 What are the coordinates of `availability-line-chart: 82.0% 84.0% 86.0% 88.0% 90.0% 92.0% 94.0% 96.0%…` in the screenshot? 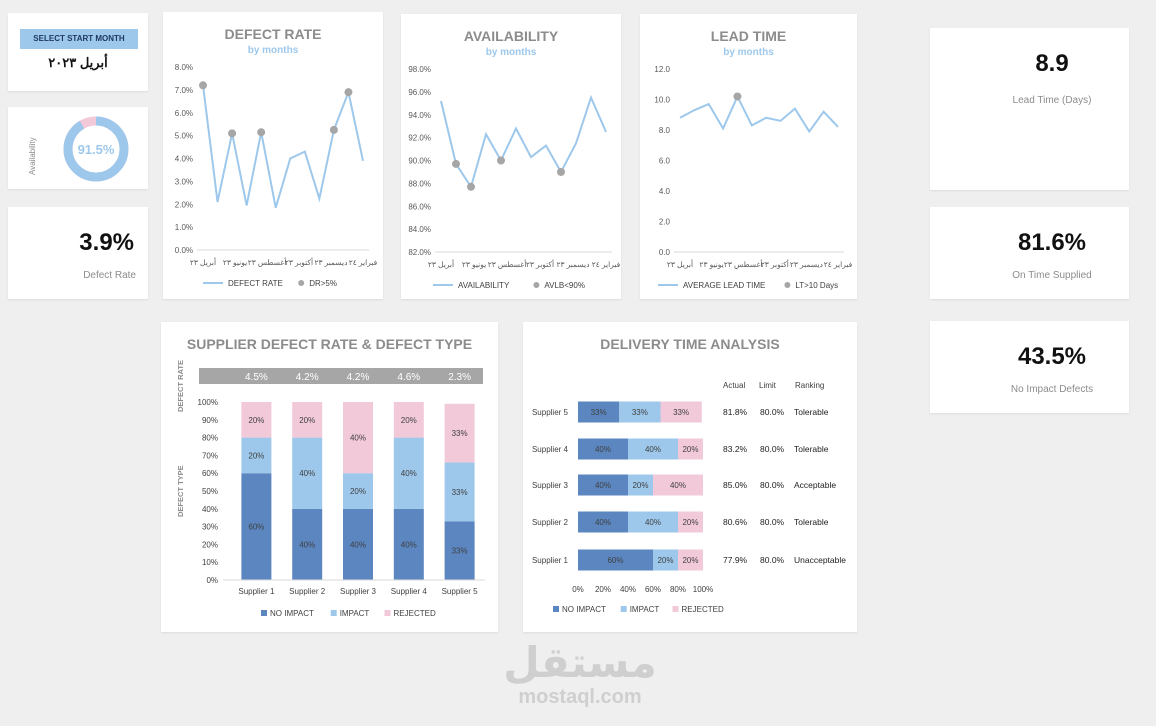 It's located at (514, 177).